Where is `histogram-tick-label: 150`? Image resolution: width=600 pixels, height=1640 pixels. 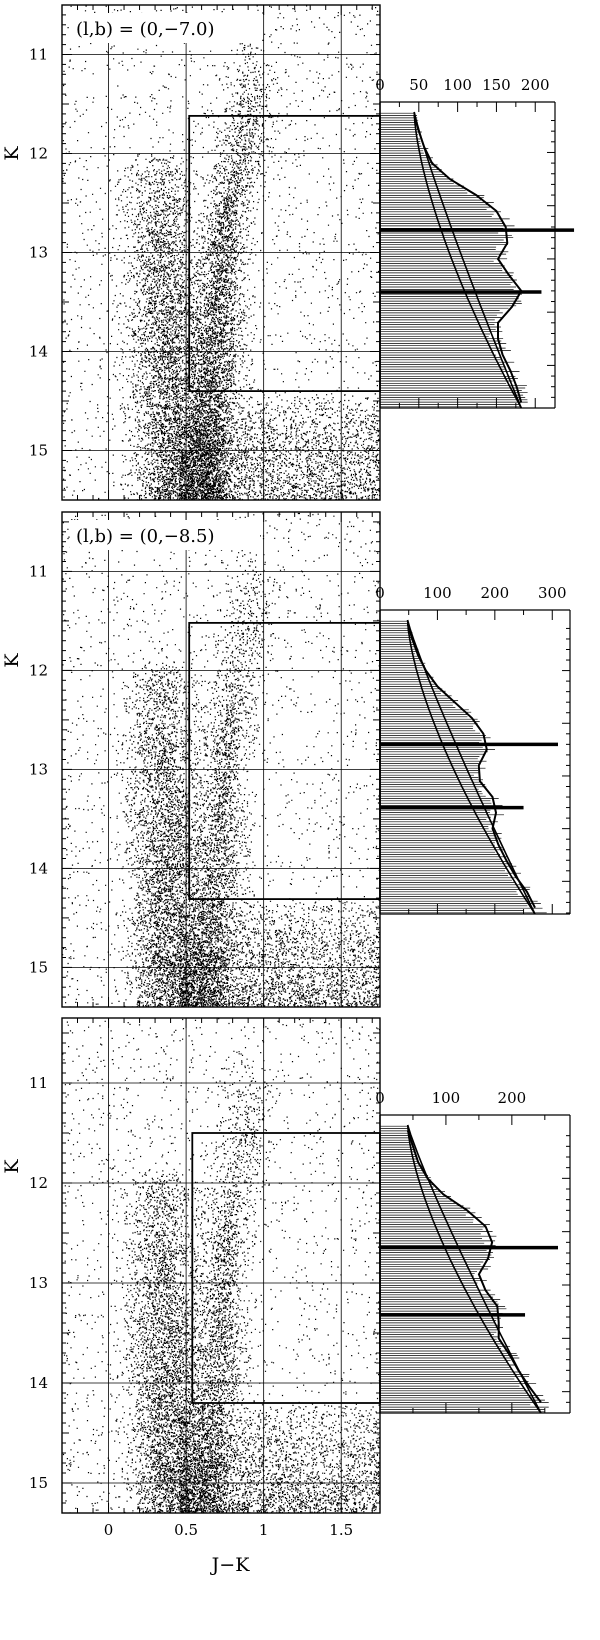
histogram-tick-label: 150 is located at coordinates (496, 85).